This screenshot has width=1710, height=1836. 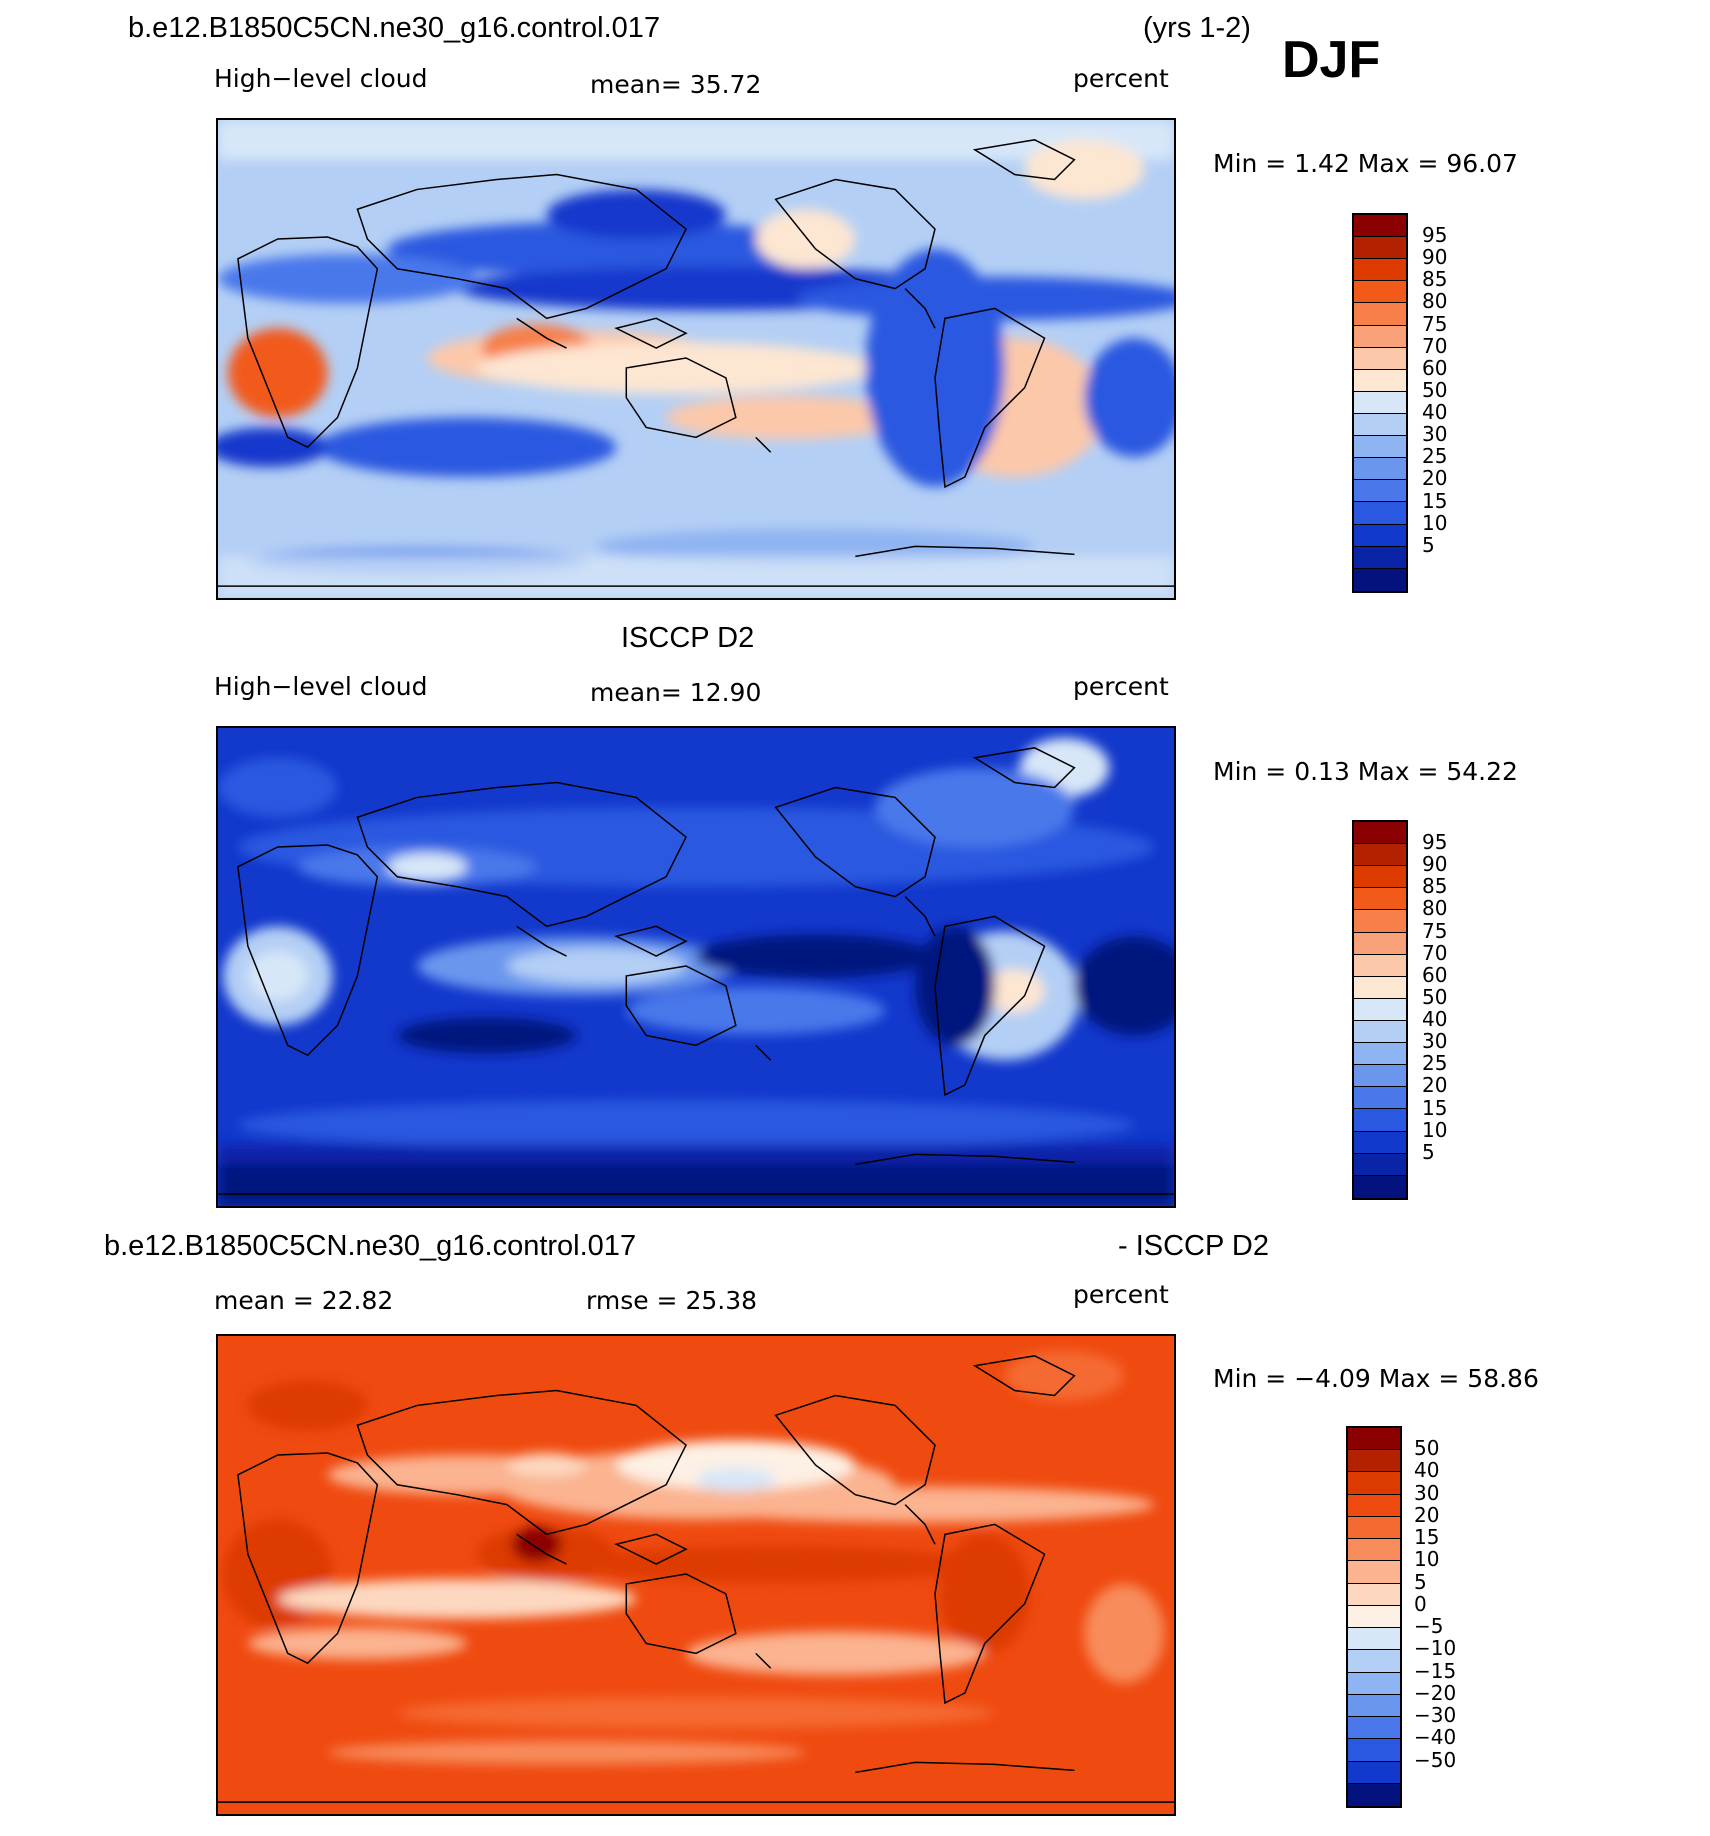 I want to click on colorbar-tick-label: 80, so click(x=1435, y=908).